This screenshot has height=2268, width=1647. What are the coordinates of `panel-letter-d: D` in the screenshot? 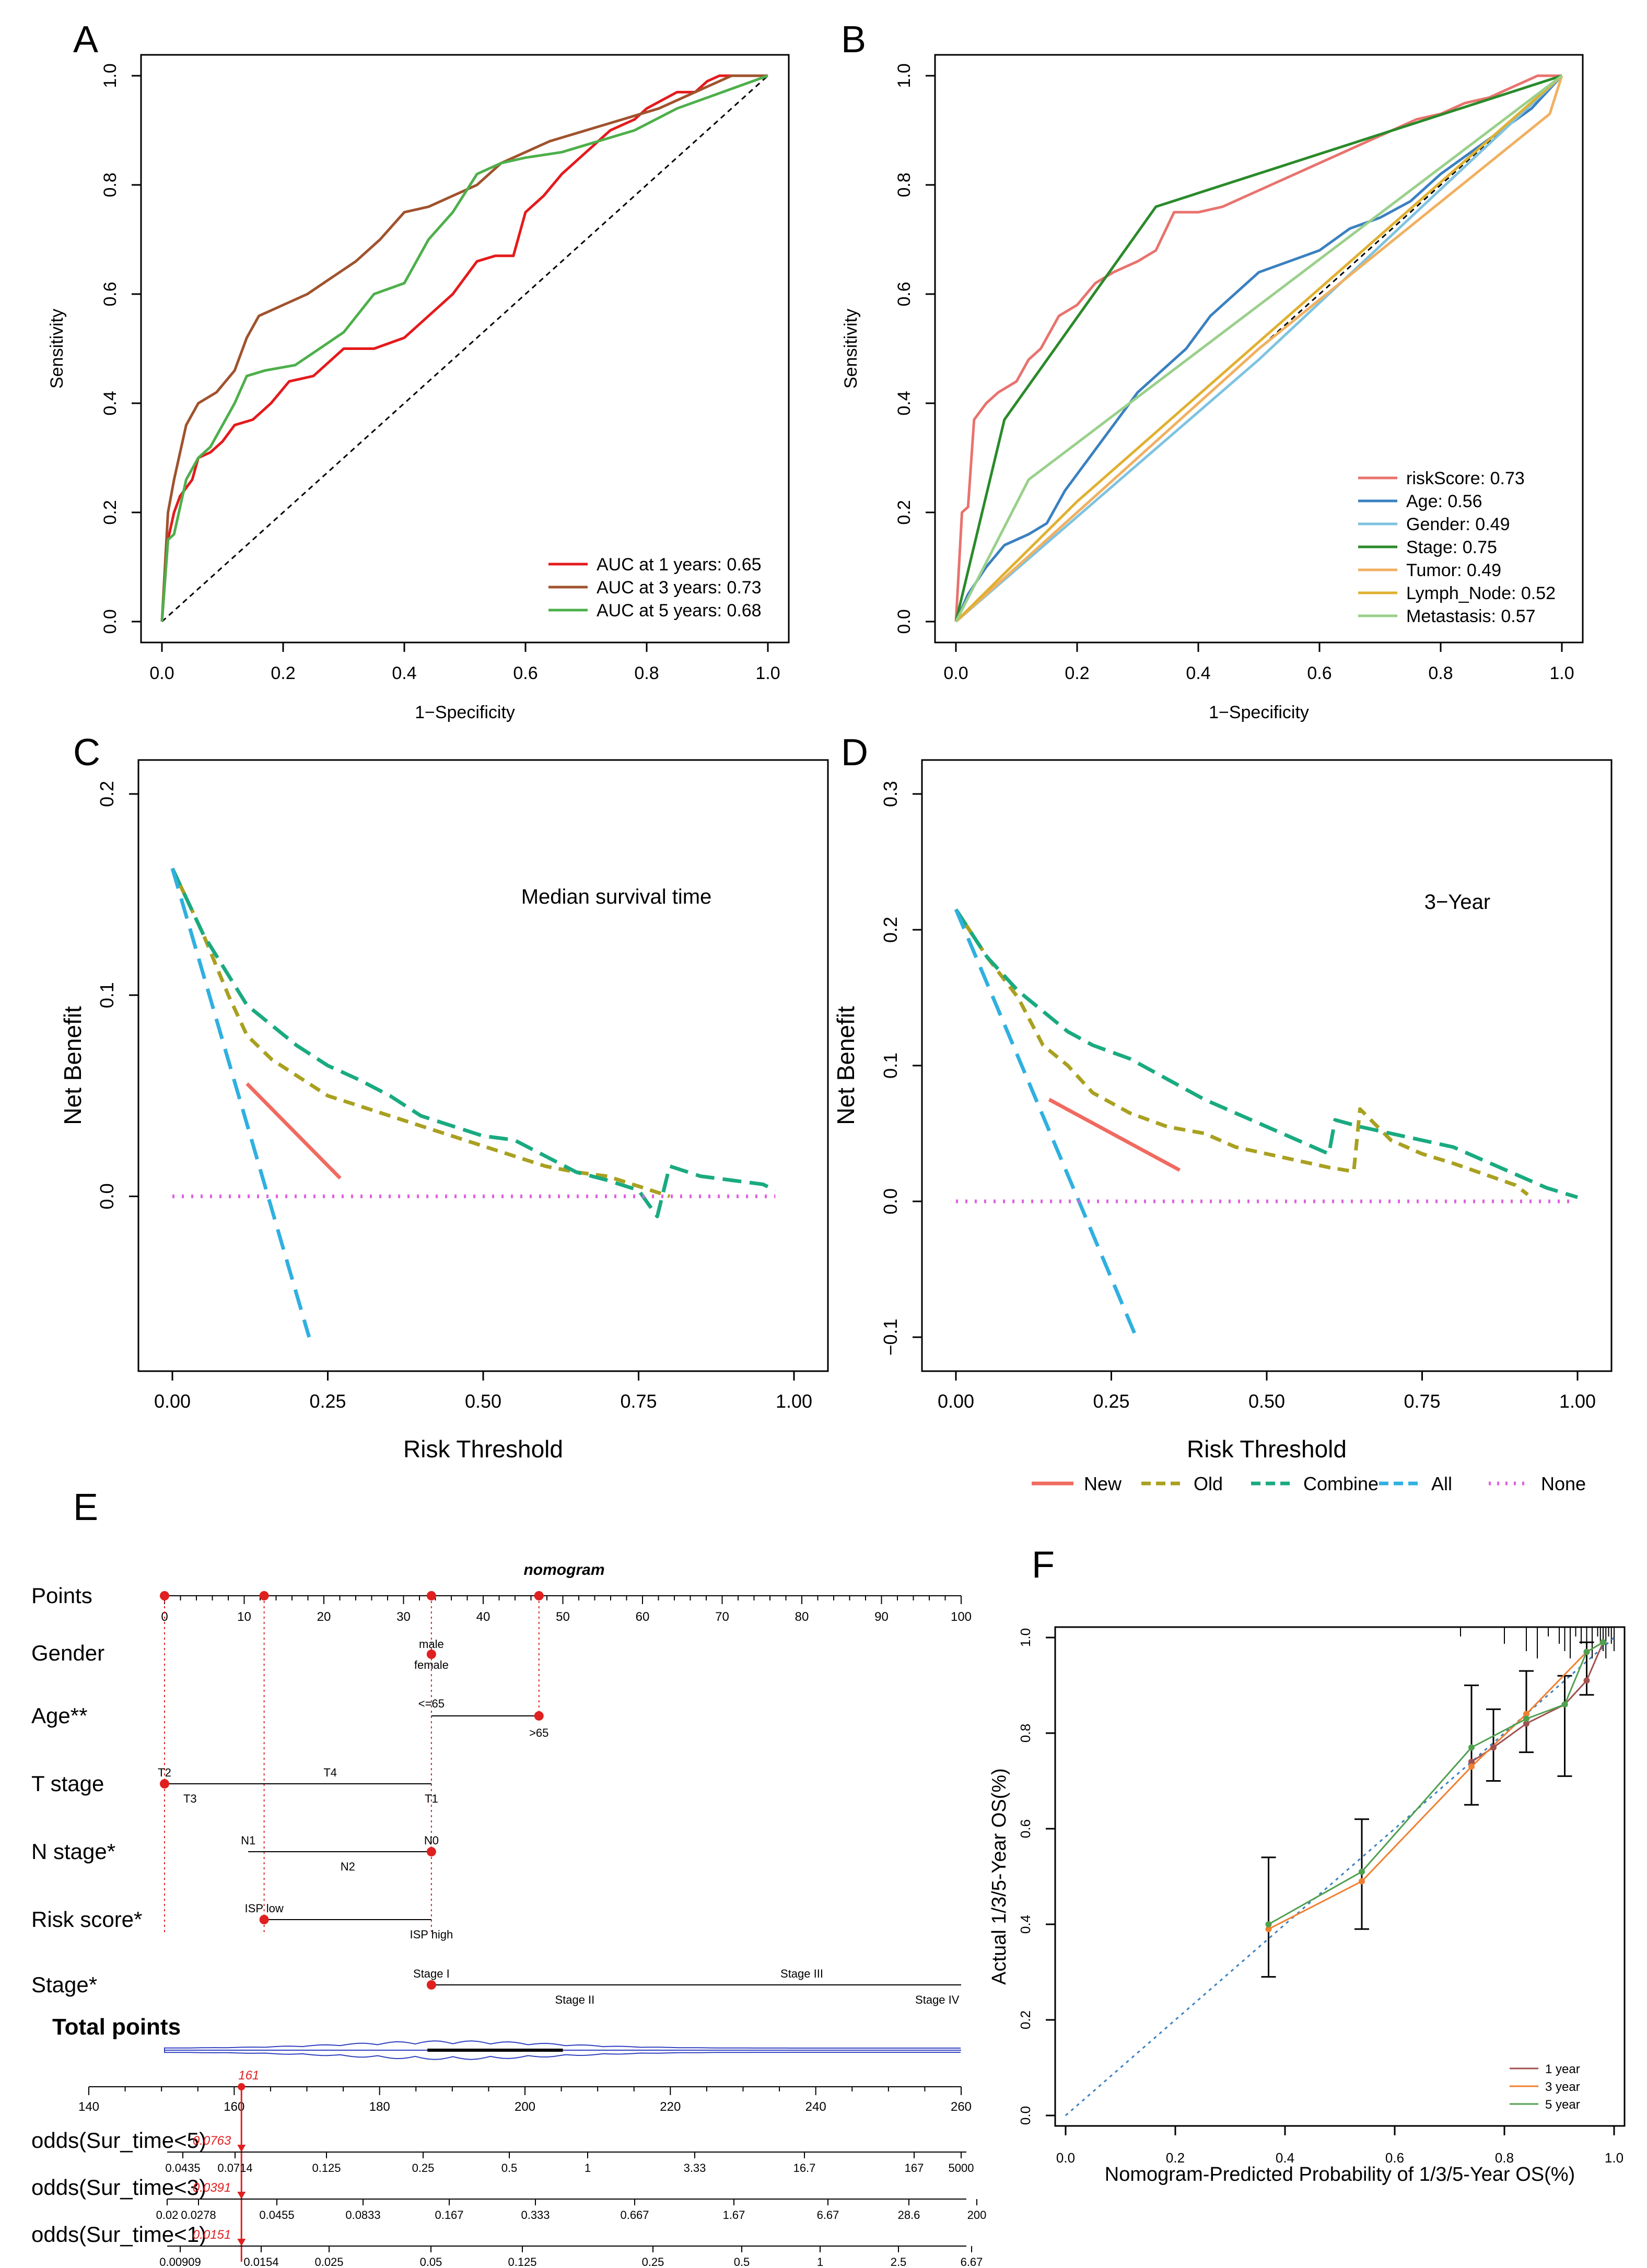 It's located at (855, 753).